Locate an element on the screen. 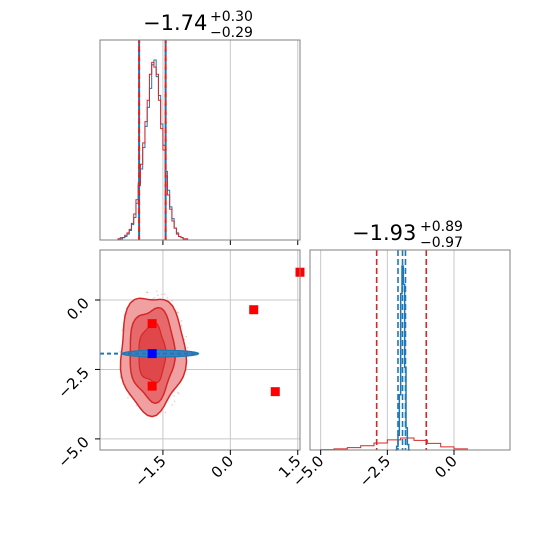  panel-title-x: −1.74 +0.30 −0.29 is located at coordinates (198, 25).